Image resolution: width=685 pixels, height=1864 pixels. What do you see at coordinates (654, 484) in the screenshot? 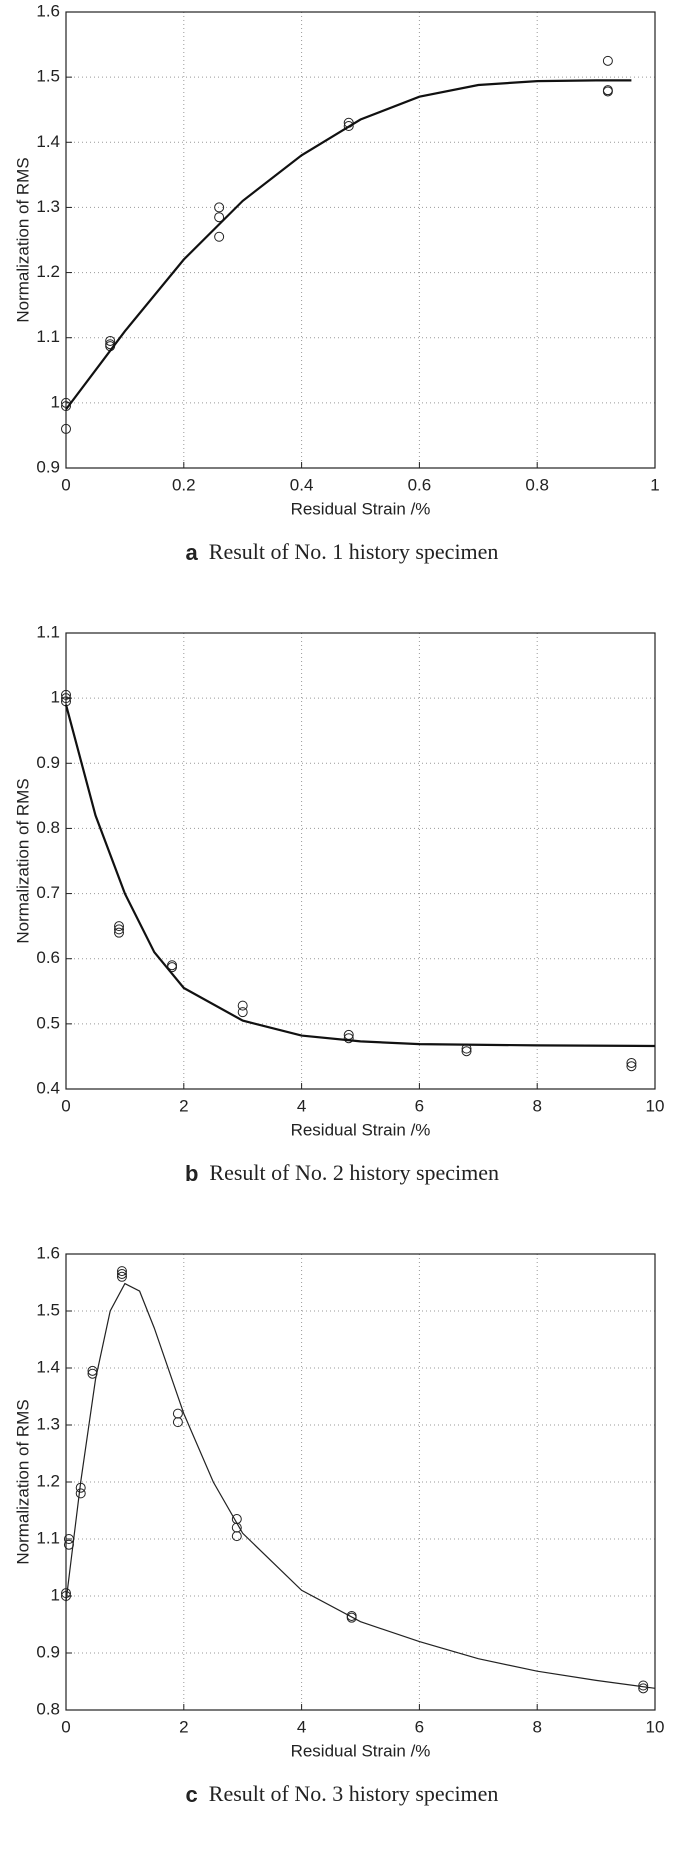
I see `x-tick-label: 1` at bounding box center [654, 484].